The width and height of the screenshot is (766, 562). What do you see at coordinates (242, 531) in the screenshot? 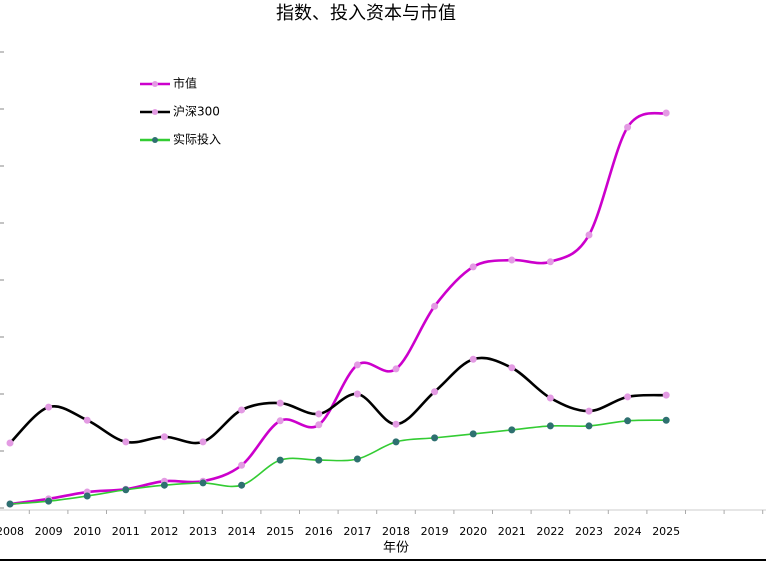
I see `x-tick-label: 2014` at bounding box center [242, 531].